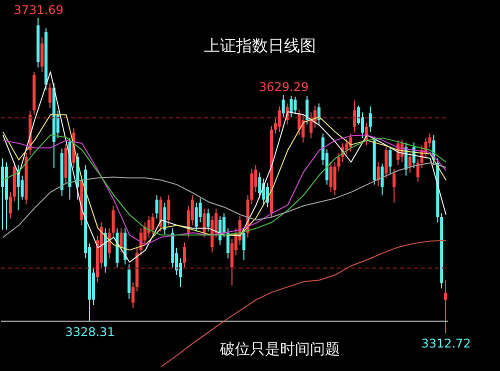  I want to click on text: 破位只是时间问题, so click(280, 349).